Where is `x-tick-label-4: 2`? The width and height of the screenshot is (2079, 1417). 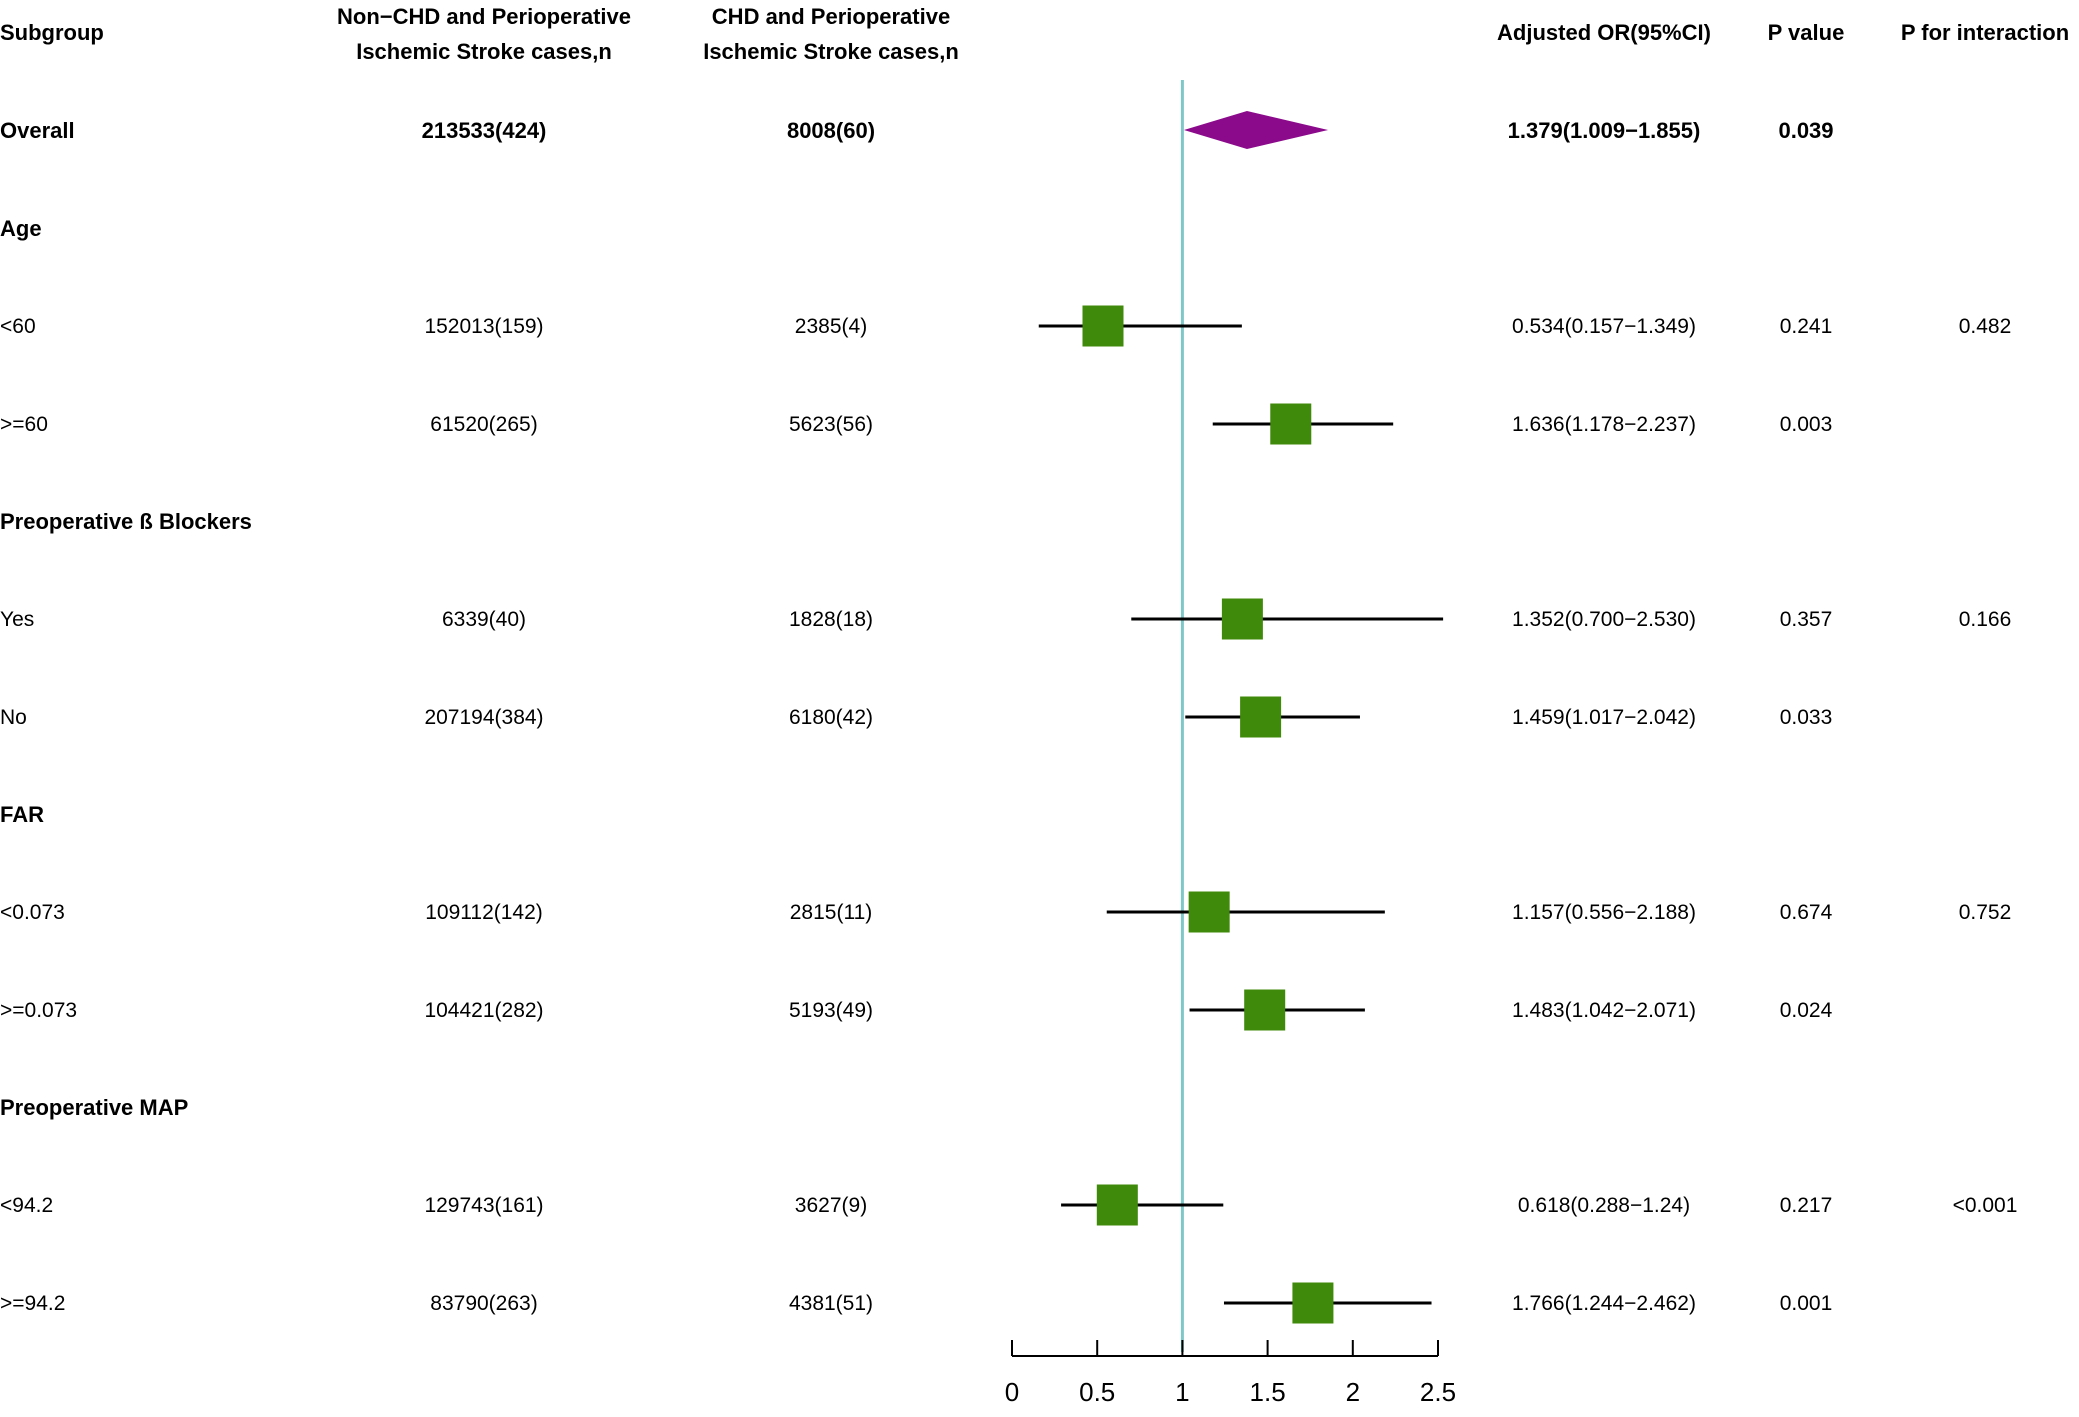 x-tick-label-4: 2 is located at coordinates (1353, 1392).